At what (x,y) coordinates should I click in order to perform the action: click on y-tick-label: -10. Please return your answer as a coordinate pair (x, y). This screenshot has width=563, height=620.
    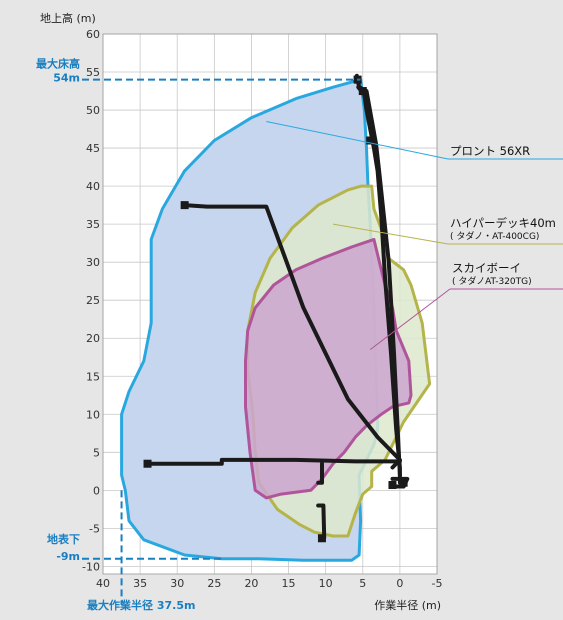
    Looking at the image, I should click on (91, 566).